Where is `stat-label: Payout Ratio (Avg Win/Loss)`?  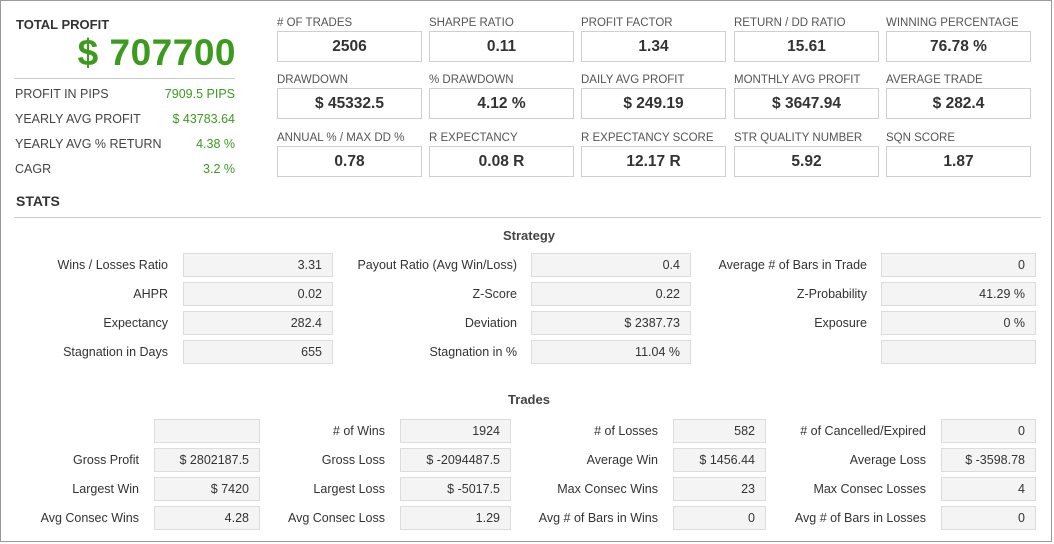
stat-label: Payout Ratio (Avg Win/Loss) is located at coordinates (437, 265).